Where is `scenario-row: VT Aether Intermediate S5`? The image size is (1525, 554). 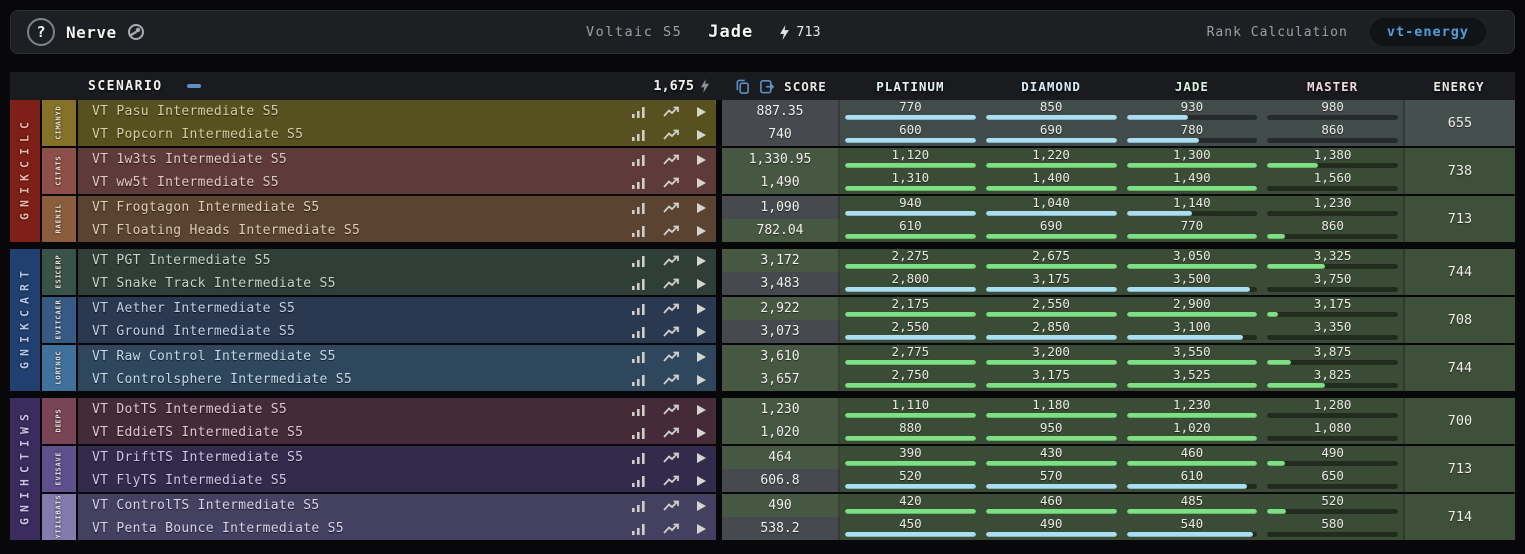
scenario-row: VT Aether Intermediate S5 is located at coordinates (397, 308).